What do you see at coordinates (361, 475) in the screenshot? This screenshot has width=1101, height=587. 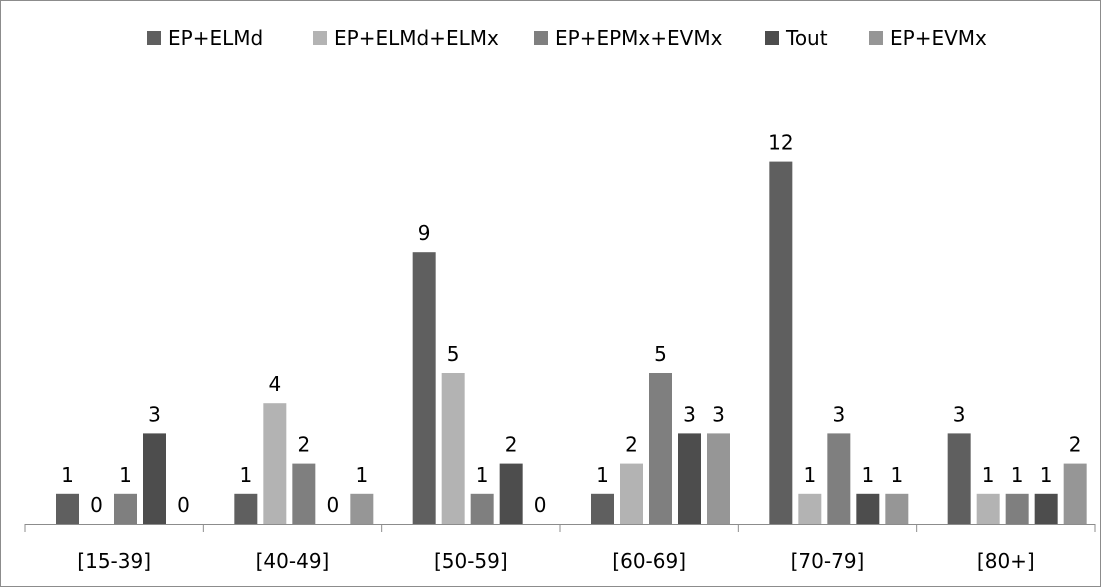 I see `data-label-2-series-5: 1` at bounding box center [361, 475].